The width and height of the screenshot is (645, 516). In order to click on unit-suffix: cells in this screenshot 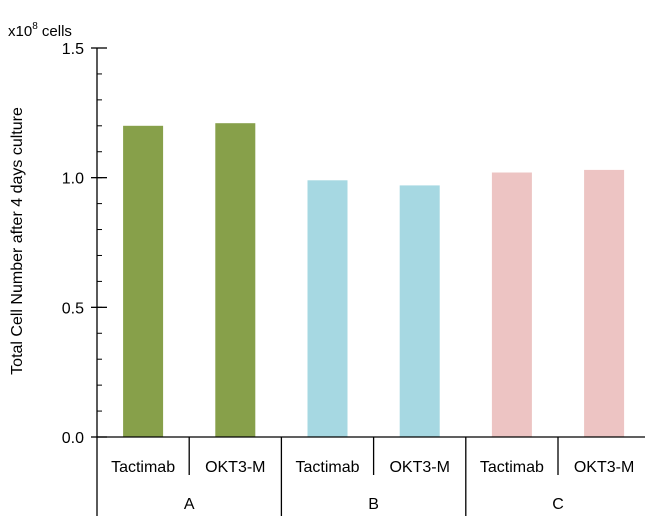, I will do `click(55, 31)`.